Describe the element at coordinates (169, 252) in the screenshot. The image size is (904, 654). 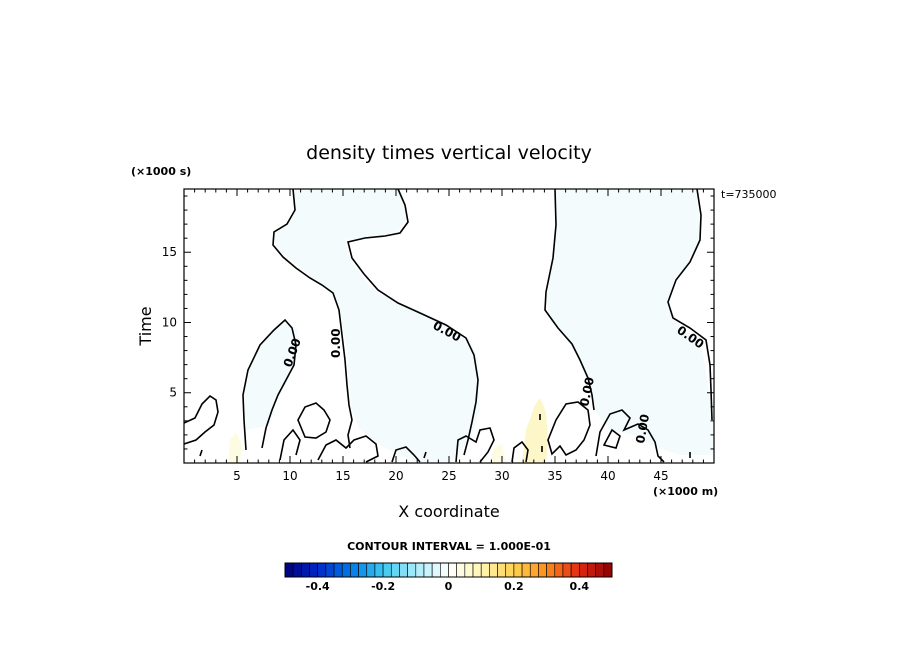
I see `y-tick-label: 15` at that location.